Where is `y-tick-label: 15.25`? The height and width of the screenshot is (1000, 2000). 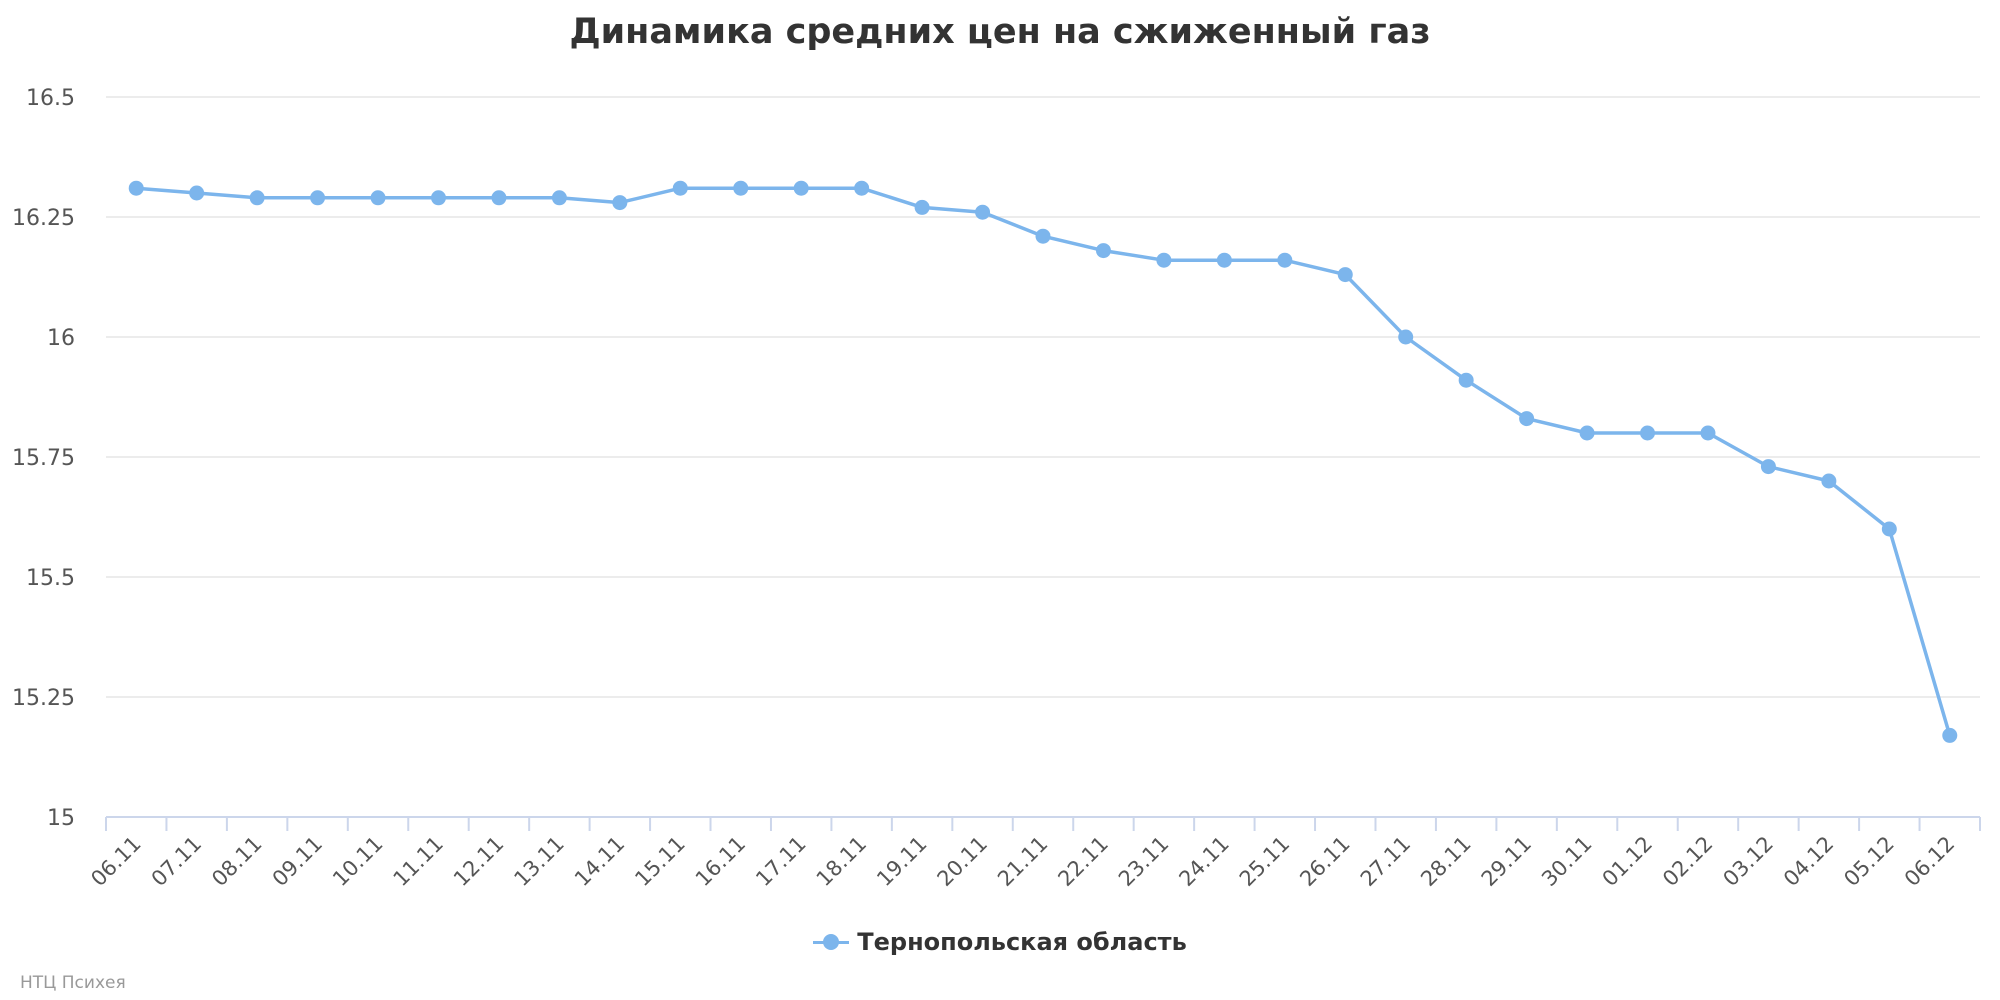 y-tick-label: 15.25 is located at coordinates (43, 698).